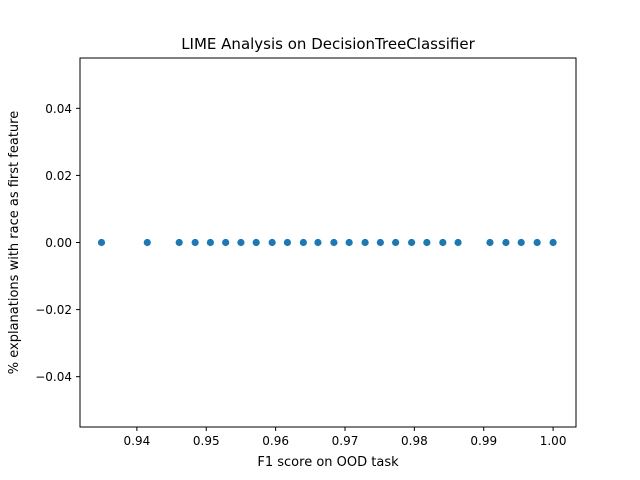  What do you see at coordinates (483, 441) in the screenshot?
I see `x-tick-label: 0.99` at bounding box center [483, 441].